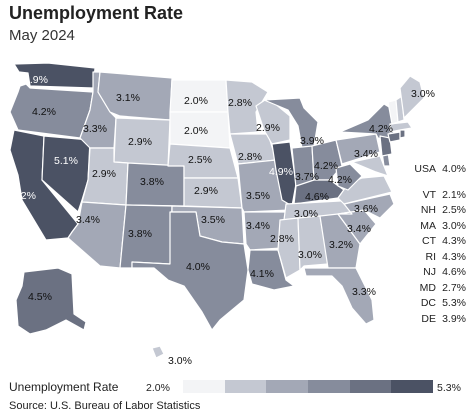 The height and width of the screenshot is (416, 474). Describe the element at coordinates (180, 361) in the screenshot. I see `label-hi: 3.0%` at that location.